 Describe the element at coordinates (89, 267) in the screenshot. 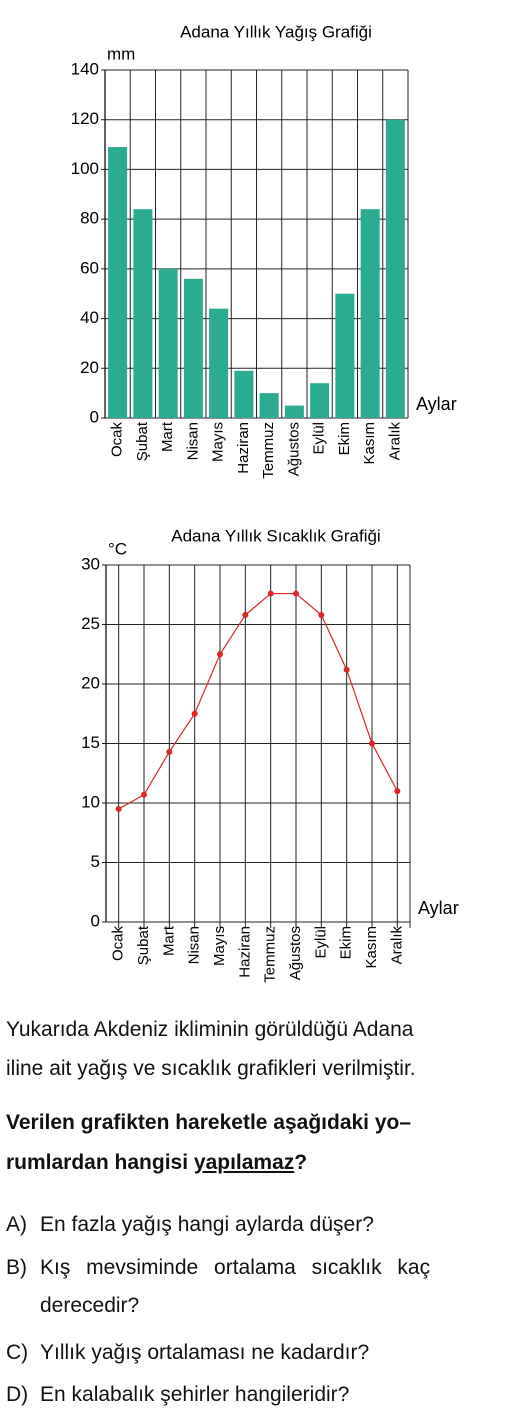

I see `y-tick-label: 60` at that location.